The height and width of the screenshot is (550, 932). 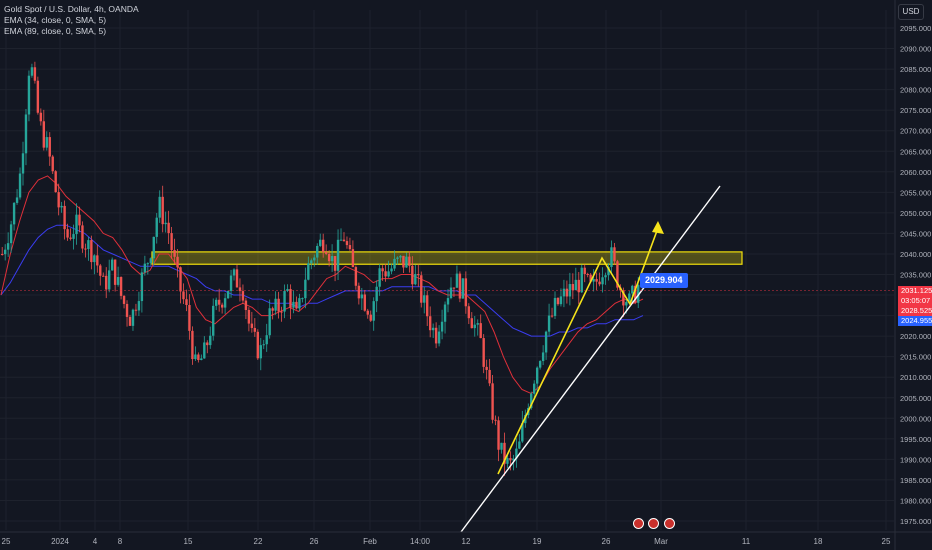 What do you see at coordinates (915, 357) in the screenshot?
I see `price-tick-label: 2015.000` at bounding box center [915, 357].